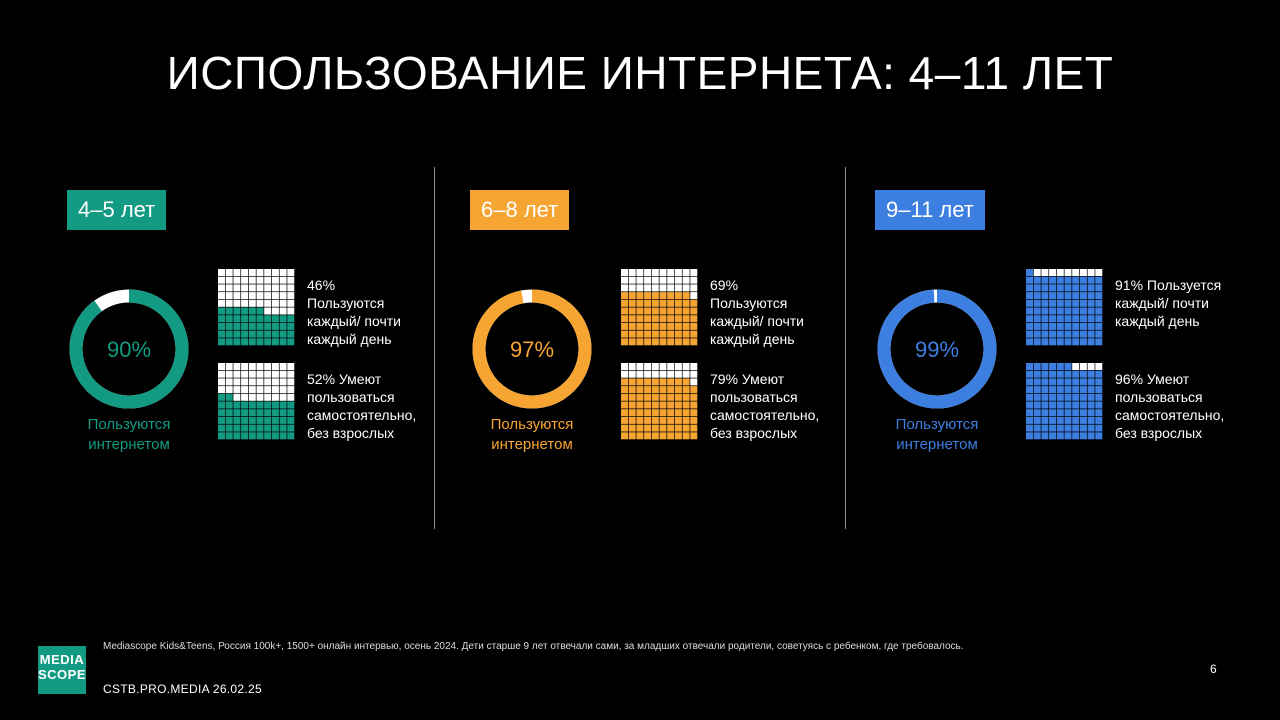 The height and width of the screenshot is (720, 1280). What do you see at coordinates (62, 674) in the screenshot?
I see `logo-line2: SCOPE` at bounding box center [62, 674].